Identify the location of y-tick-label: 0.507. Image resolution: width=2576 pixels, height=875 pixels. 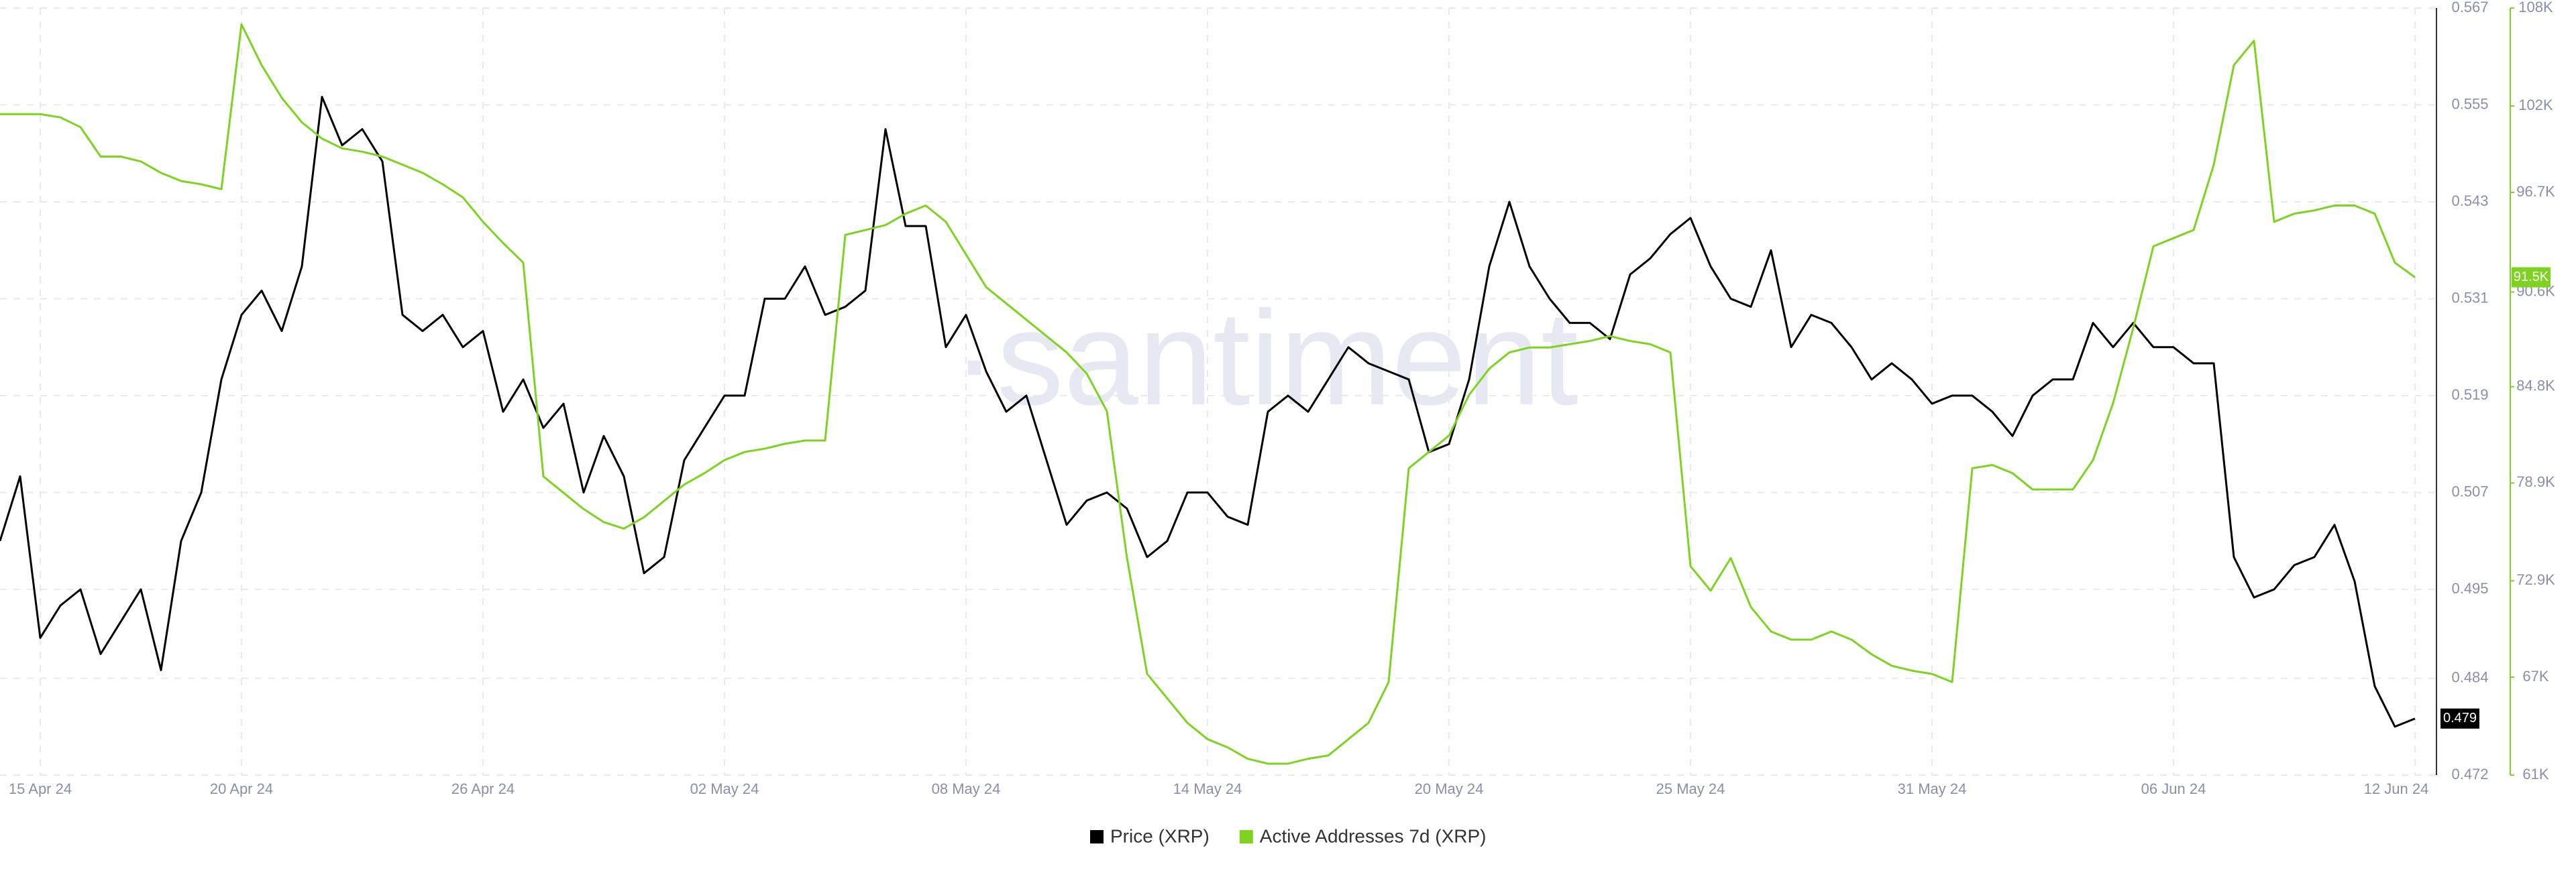
(2469, 491).